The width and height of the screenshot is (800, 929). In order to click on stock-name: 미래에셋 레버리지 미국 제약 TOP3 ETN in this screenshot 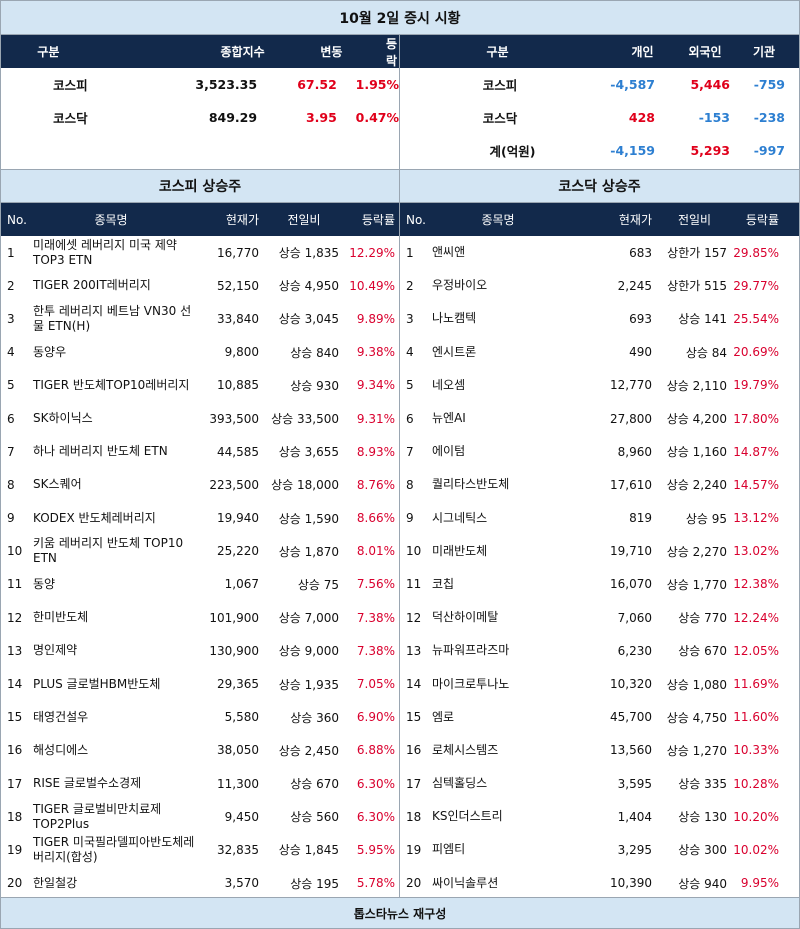, I will do `click(105, 252)`.